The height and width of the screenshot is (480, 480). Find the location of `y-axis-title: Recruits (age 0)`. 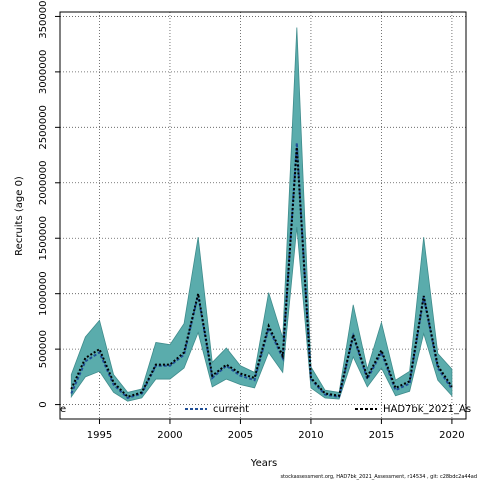

y-axis-title: Recruits (age 0) is located at coordinates (19, 216).